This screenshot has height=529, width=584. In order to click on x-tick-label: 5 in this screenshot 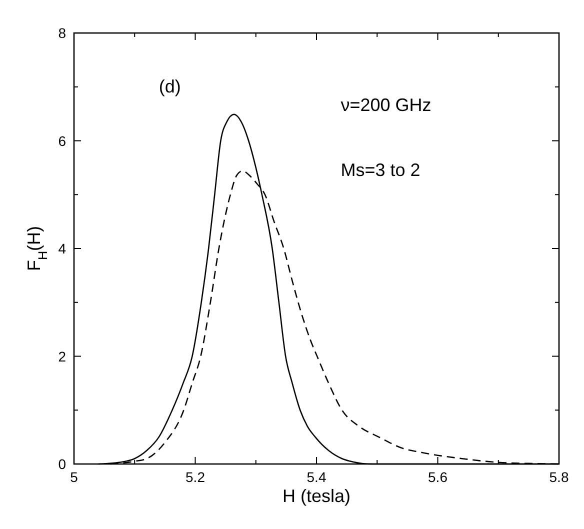, I will do `click(74, 477)`.